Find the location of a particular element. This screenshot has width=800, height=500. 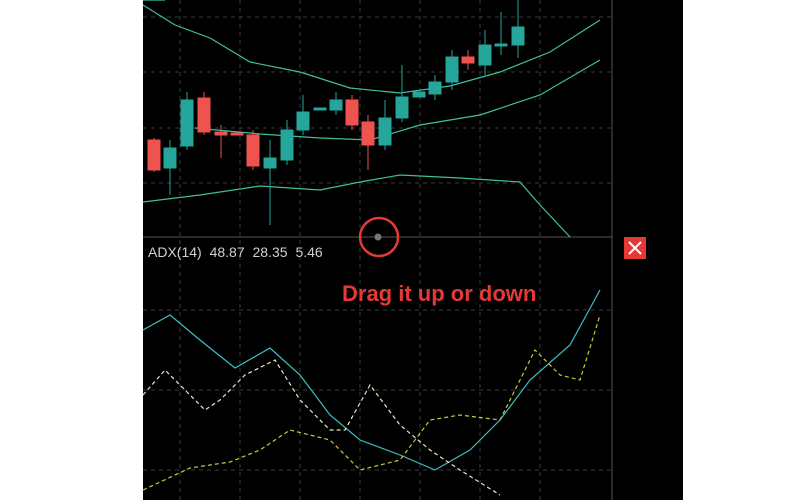

drag-handle is located at coordinates (378, 237).